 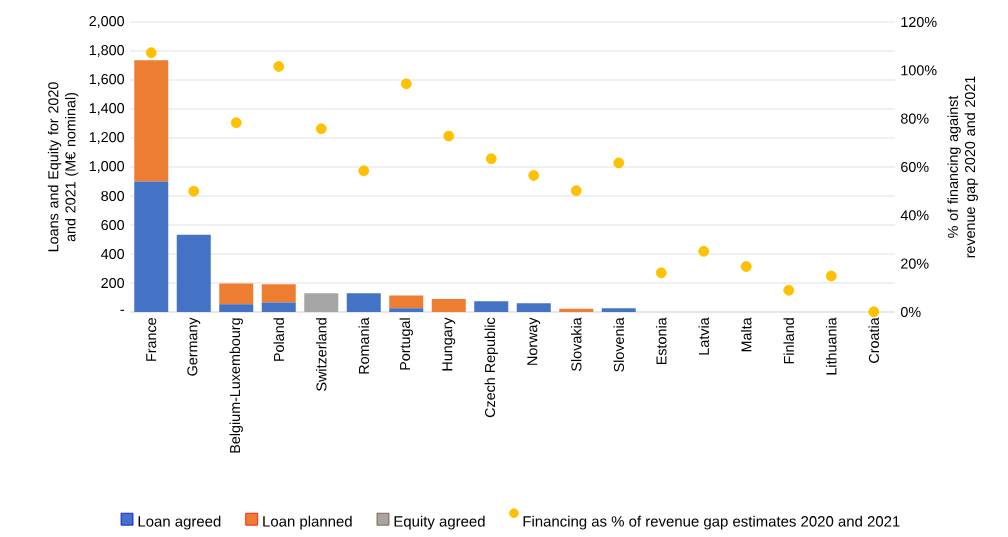 I want to click on x-tick-label: Poland, so click(x=278, y=339).